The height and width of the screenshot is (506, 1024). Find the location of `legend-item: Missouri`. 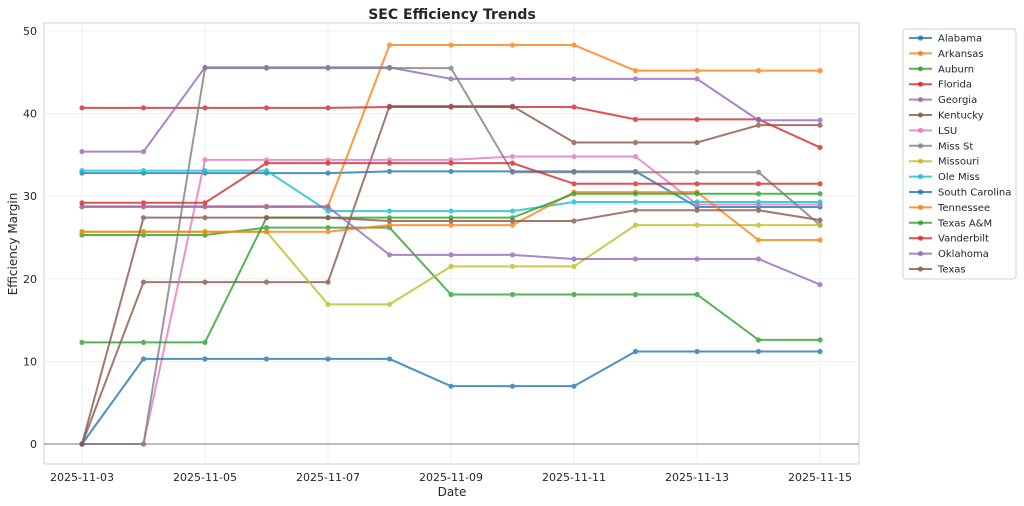

legend-item: Missouri is located at coordinates (944, 162).